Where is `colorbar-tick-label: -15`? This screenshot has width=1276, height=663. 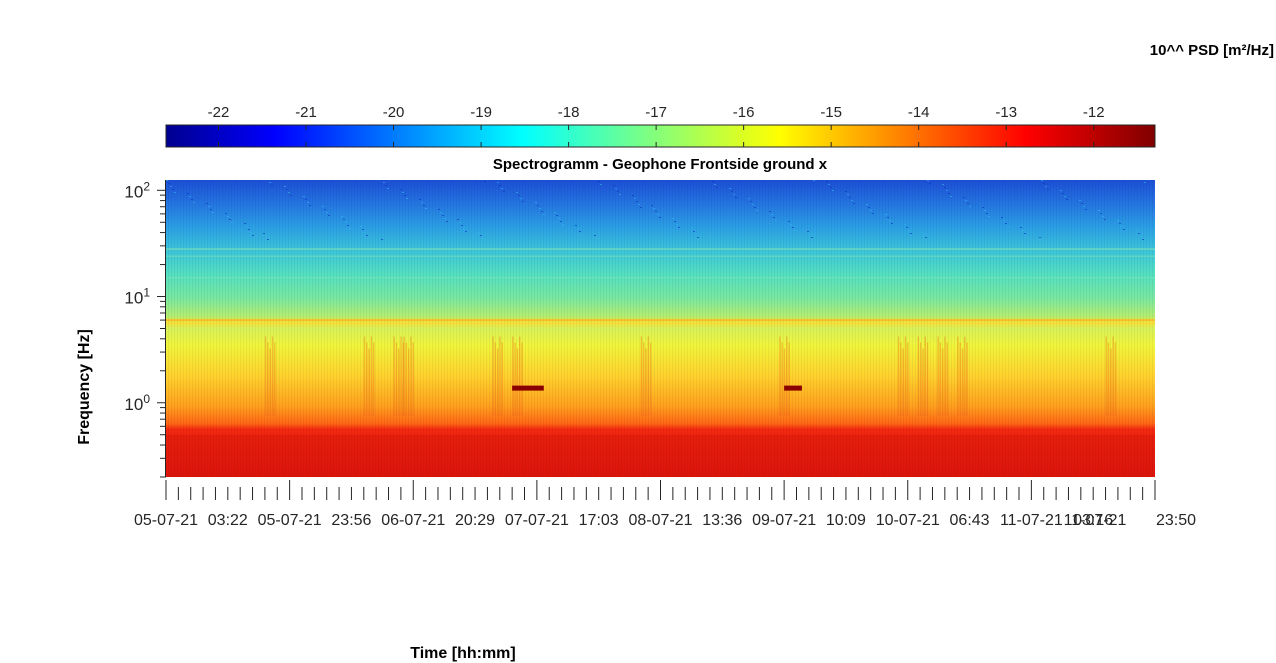
colorbar-tick-label: -15 is located at coordinates (831, 112).